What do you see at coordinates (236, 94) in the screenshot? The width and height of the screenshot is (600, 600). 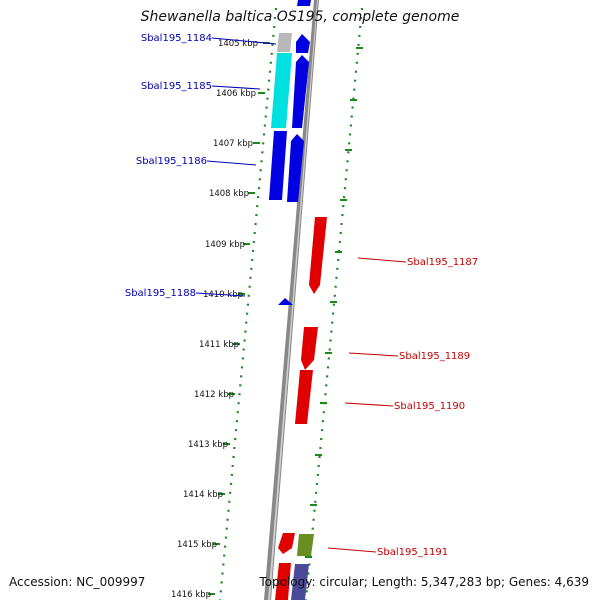 I see `tick-label: 1406 kbp` at bounding box center [236, 94].